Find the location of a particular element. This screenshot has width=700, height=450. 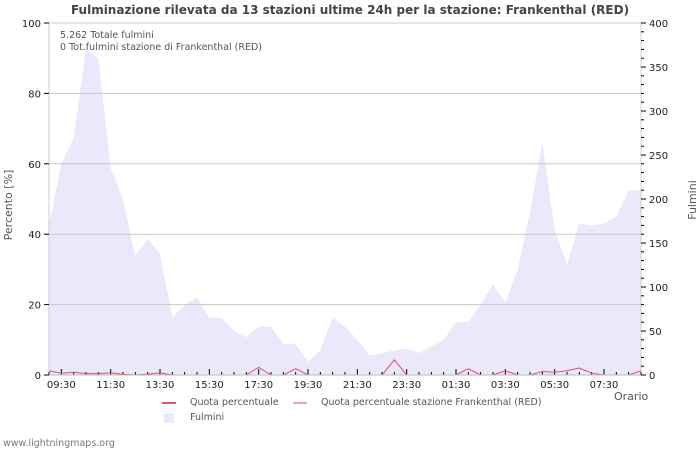

right-tick-label: 300 is located at coordinates (658, 112).